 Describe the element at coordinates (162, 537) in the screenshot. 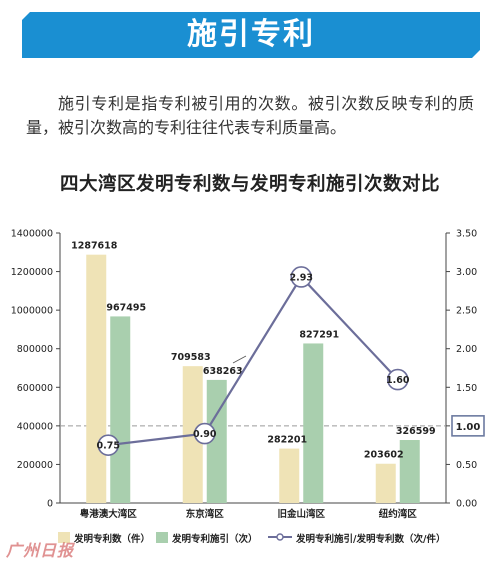

I see `legend-swatch-citation-count` at that location.